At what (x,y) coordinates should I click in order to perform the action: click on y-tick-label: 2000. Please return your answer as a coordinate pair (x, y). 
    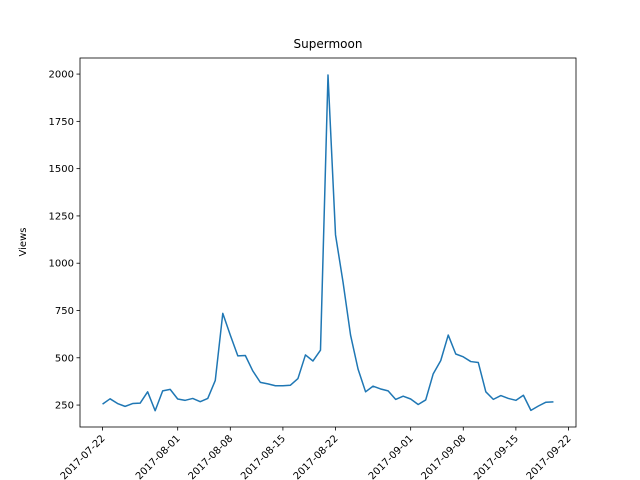
    Looking at the image, I should click on (61, 75).